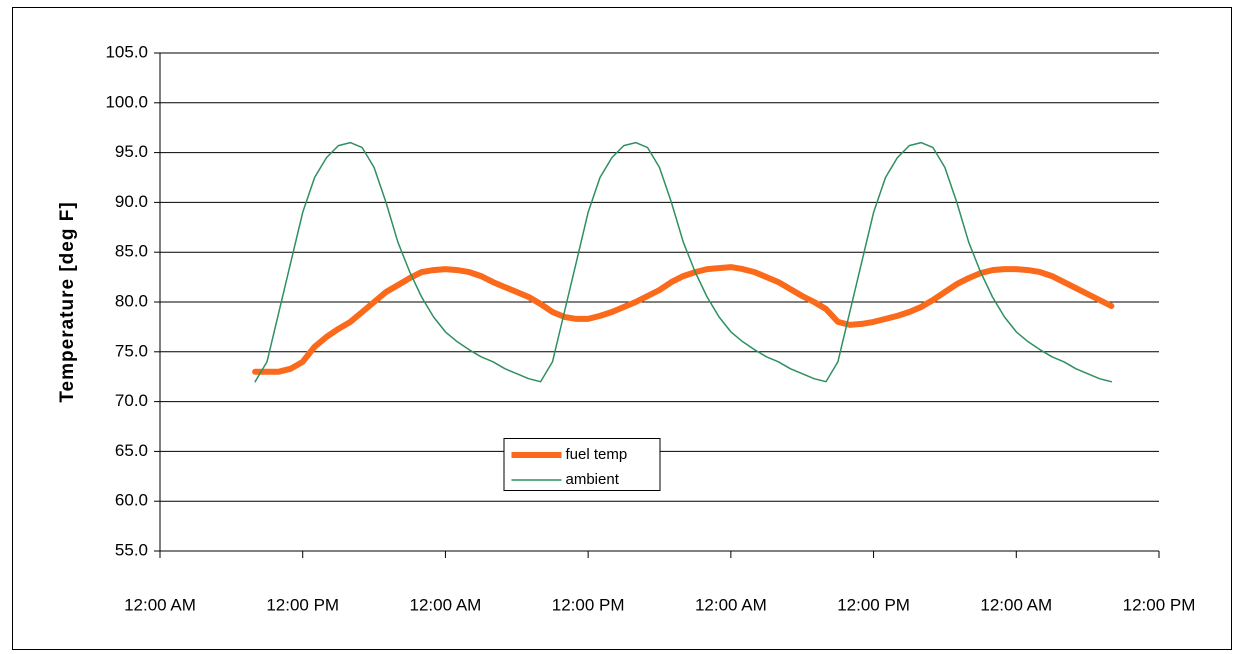 The width and height of the screenshot is (1235, 654). I want to click on y-tick-label: 70.0, so click(131, 400).